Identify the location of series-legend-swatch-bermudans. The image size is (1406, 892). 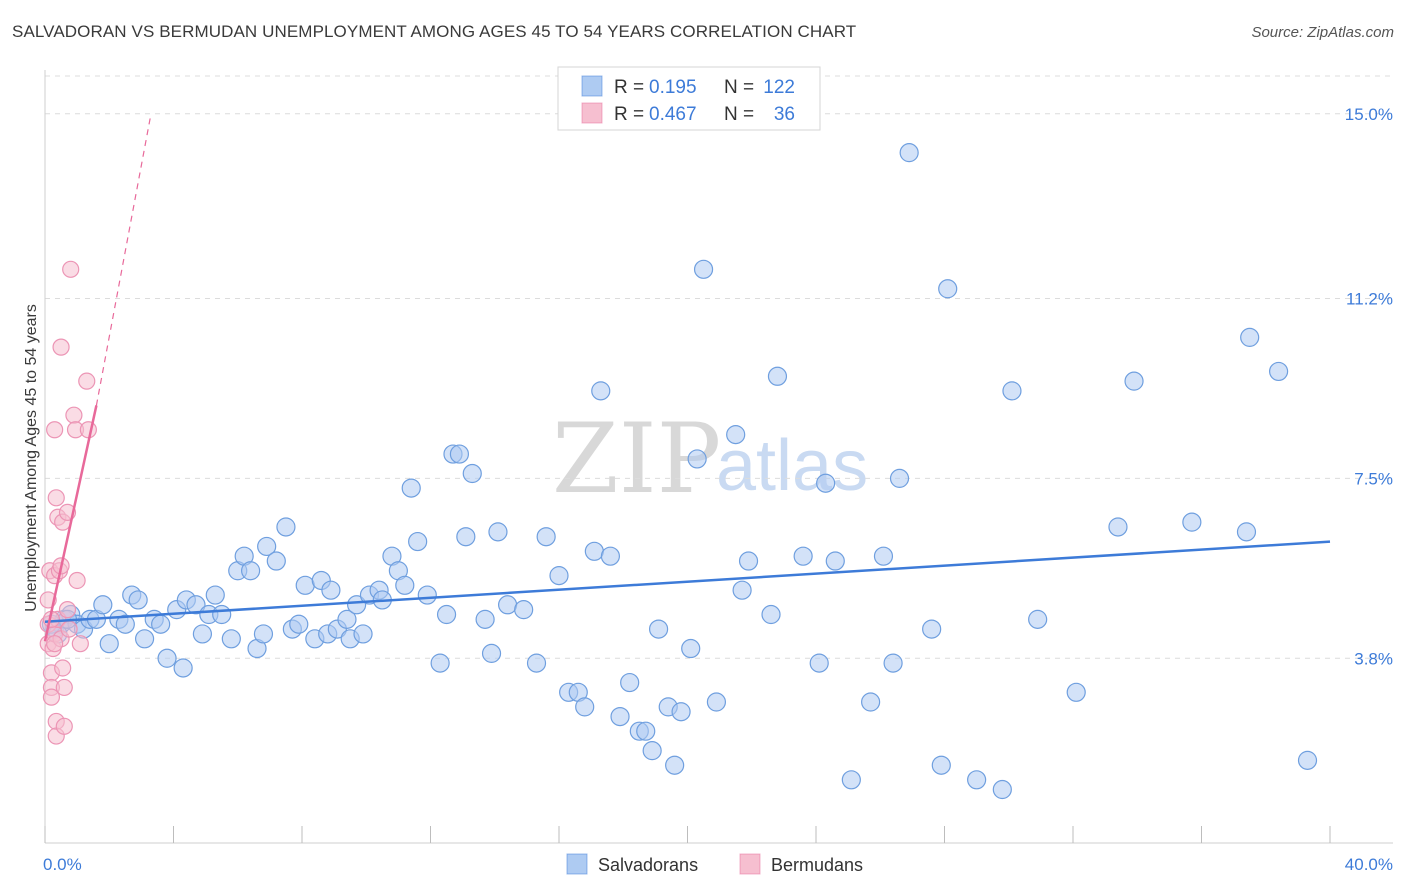
(750, 864).